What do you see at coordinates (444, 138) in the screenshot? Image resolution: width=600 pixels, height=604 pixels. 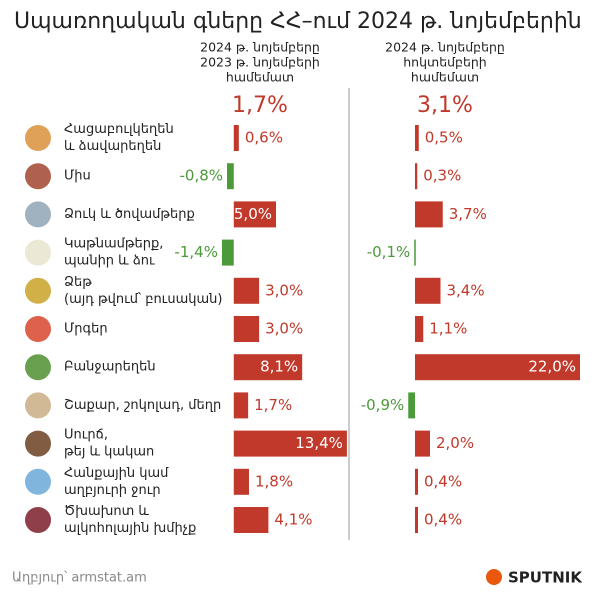 I see `value-label: 0,5%` at bounding box center [444, 138].